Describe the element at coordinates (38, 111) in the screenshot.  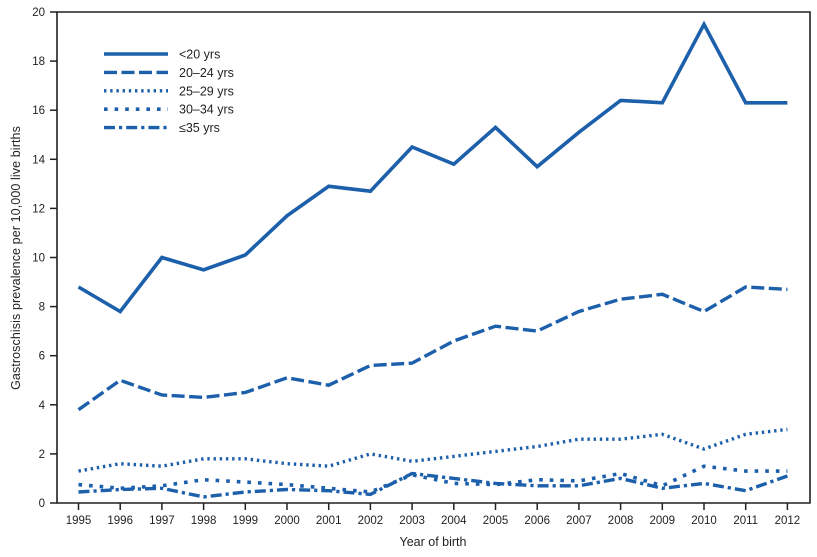
I see `y-tick-label: 16` at that location.